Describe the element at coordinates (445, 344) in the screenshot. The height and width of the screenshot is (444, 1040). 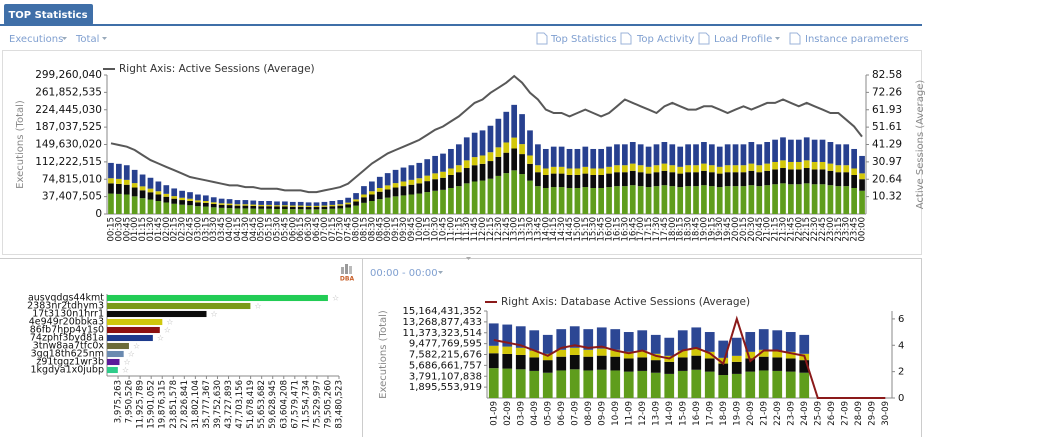
I see `y-tick-label: 9,477,769,595` at that location.